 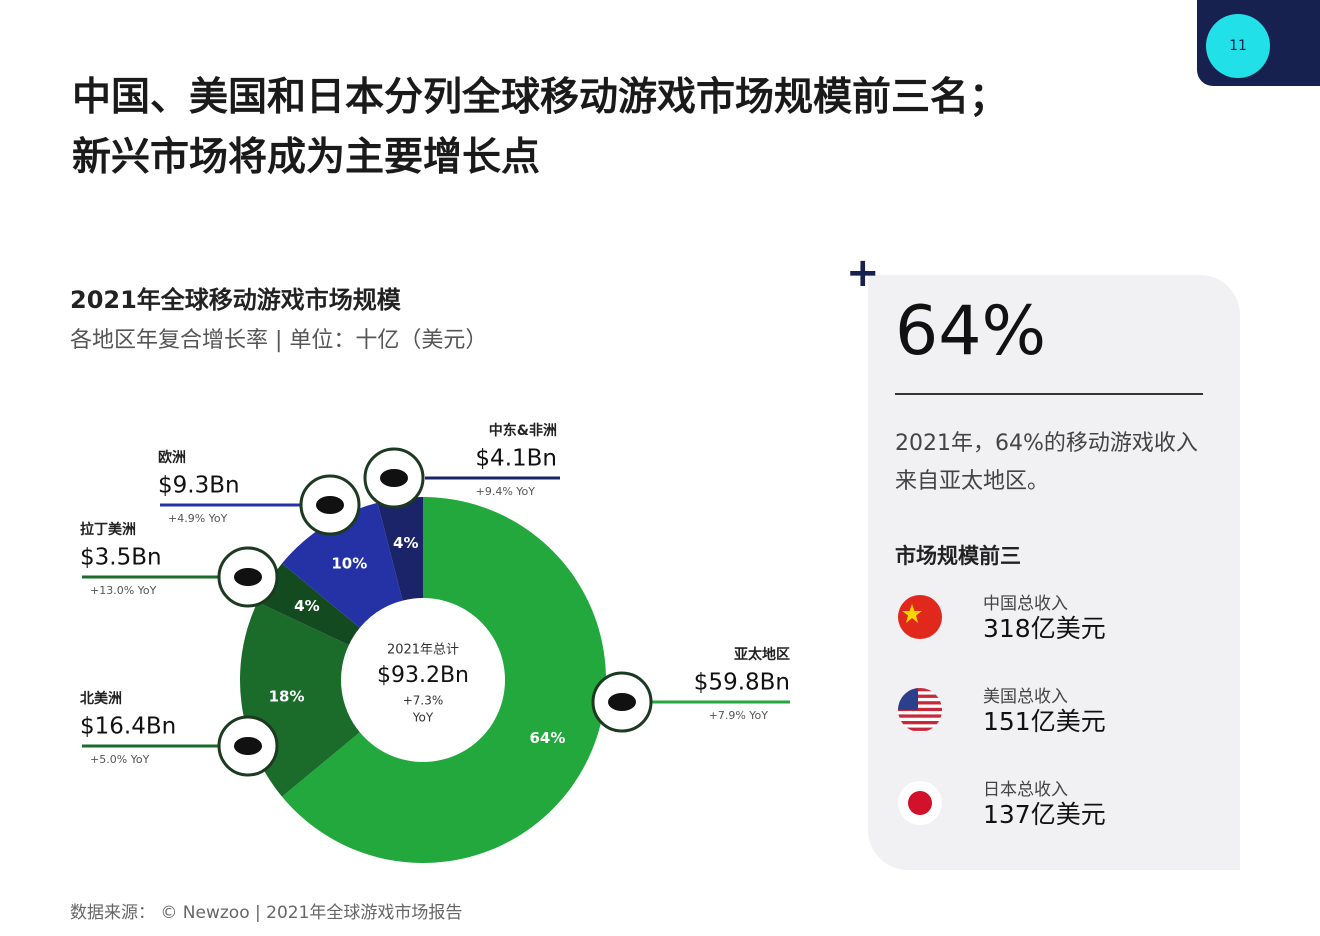 I want to click on title-line: 中国、美国和日本分列全球移动游戏市场规模前三名；, so click(x=540, y=97).